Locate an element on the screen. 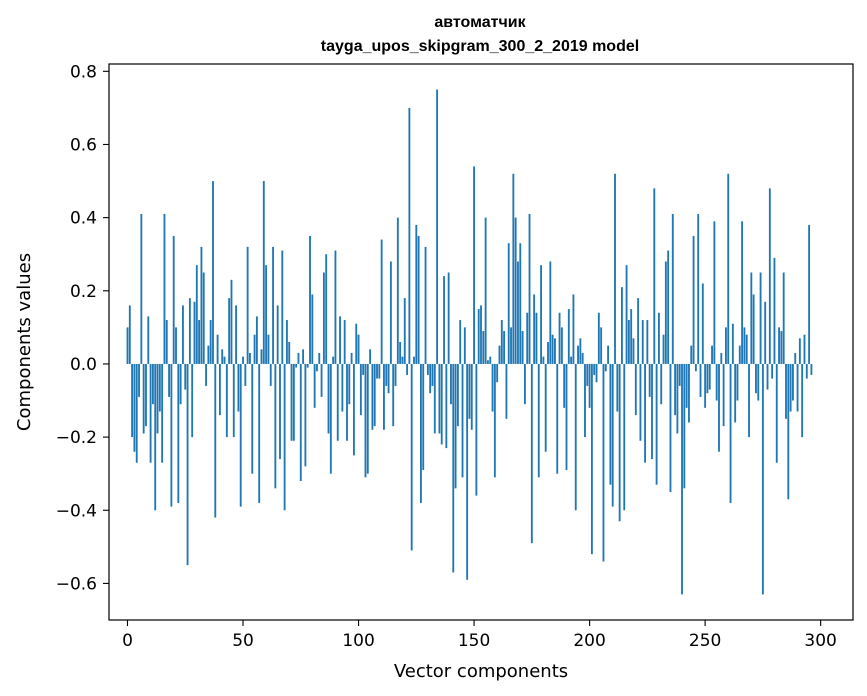 Image resolution: width=867 pixels, height=696 pixels. y-tick-label: 0.8 is located at coordinates (83, 72).